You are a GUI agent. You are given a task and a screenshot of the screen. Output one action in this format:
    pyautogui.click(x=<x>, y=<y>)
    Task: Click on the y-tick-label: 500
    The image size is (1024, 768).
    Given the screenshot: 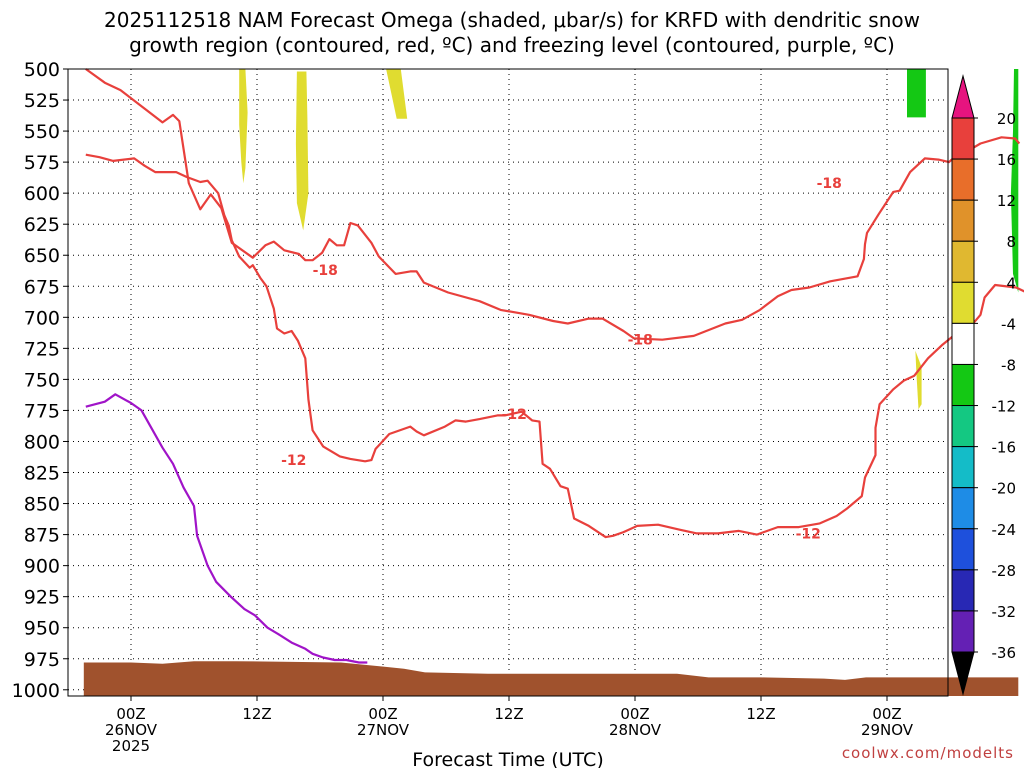 What is the action you would take?
    pyautogui.click(x=42, y=70)
    